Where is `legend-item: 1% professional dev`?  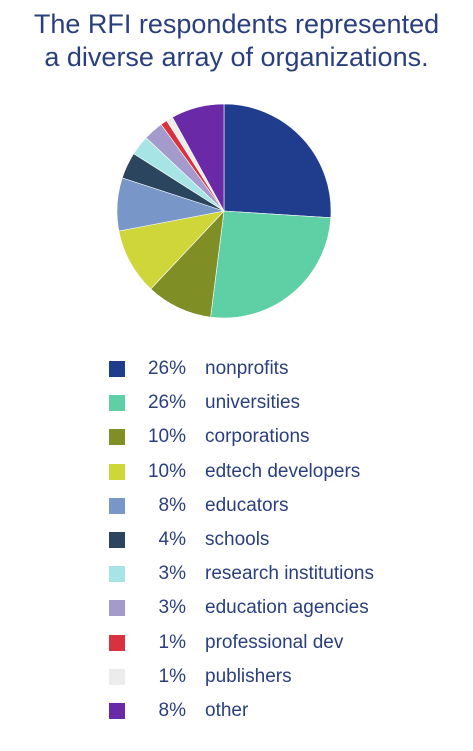 legend-item: 1% professional dev is located at coordinates (236, 644).